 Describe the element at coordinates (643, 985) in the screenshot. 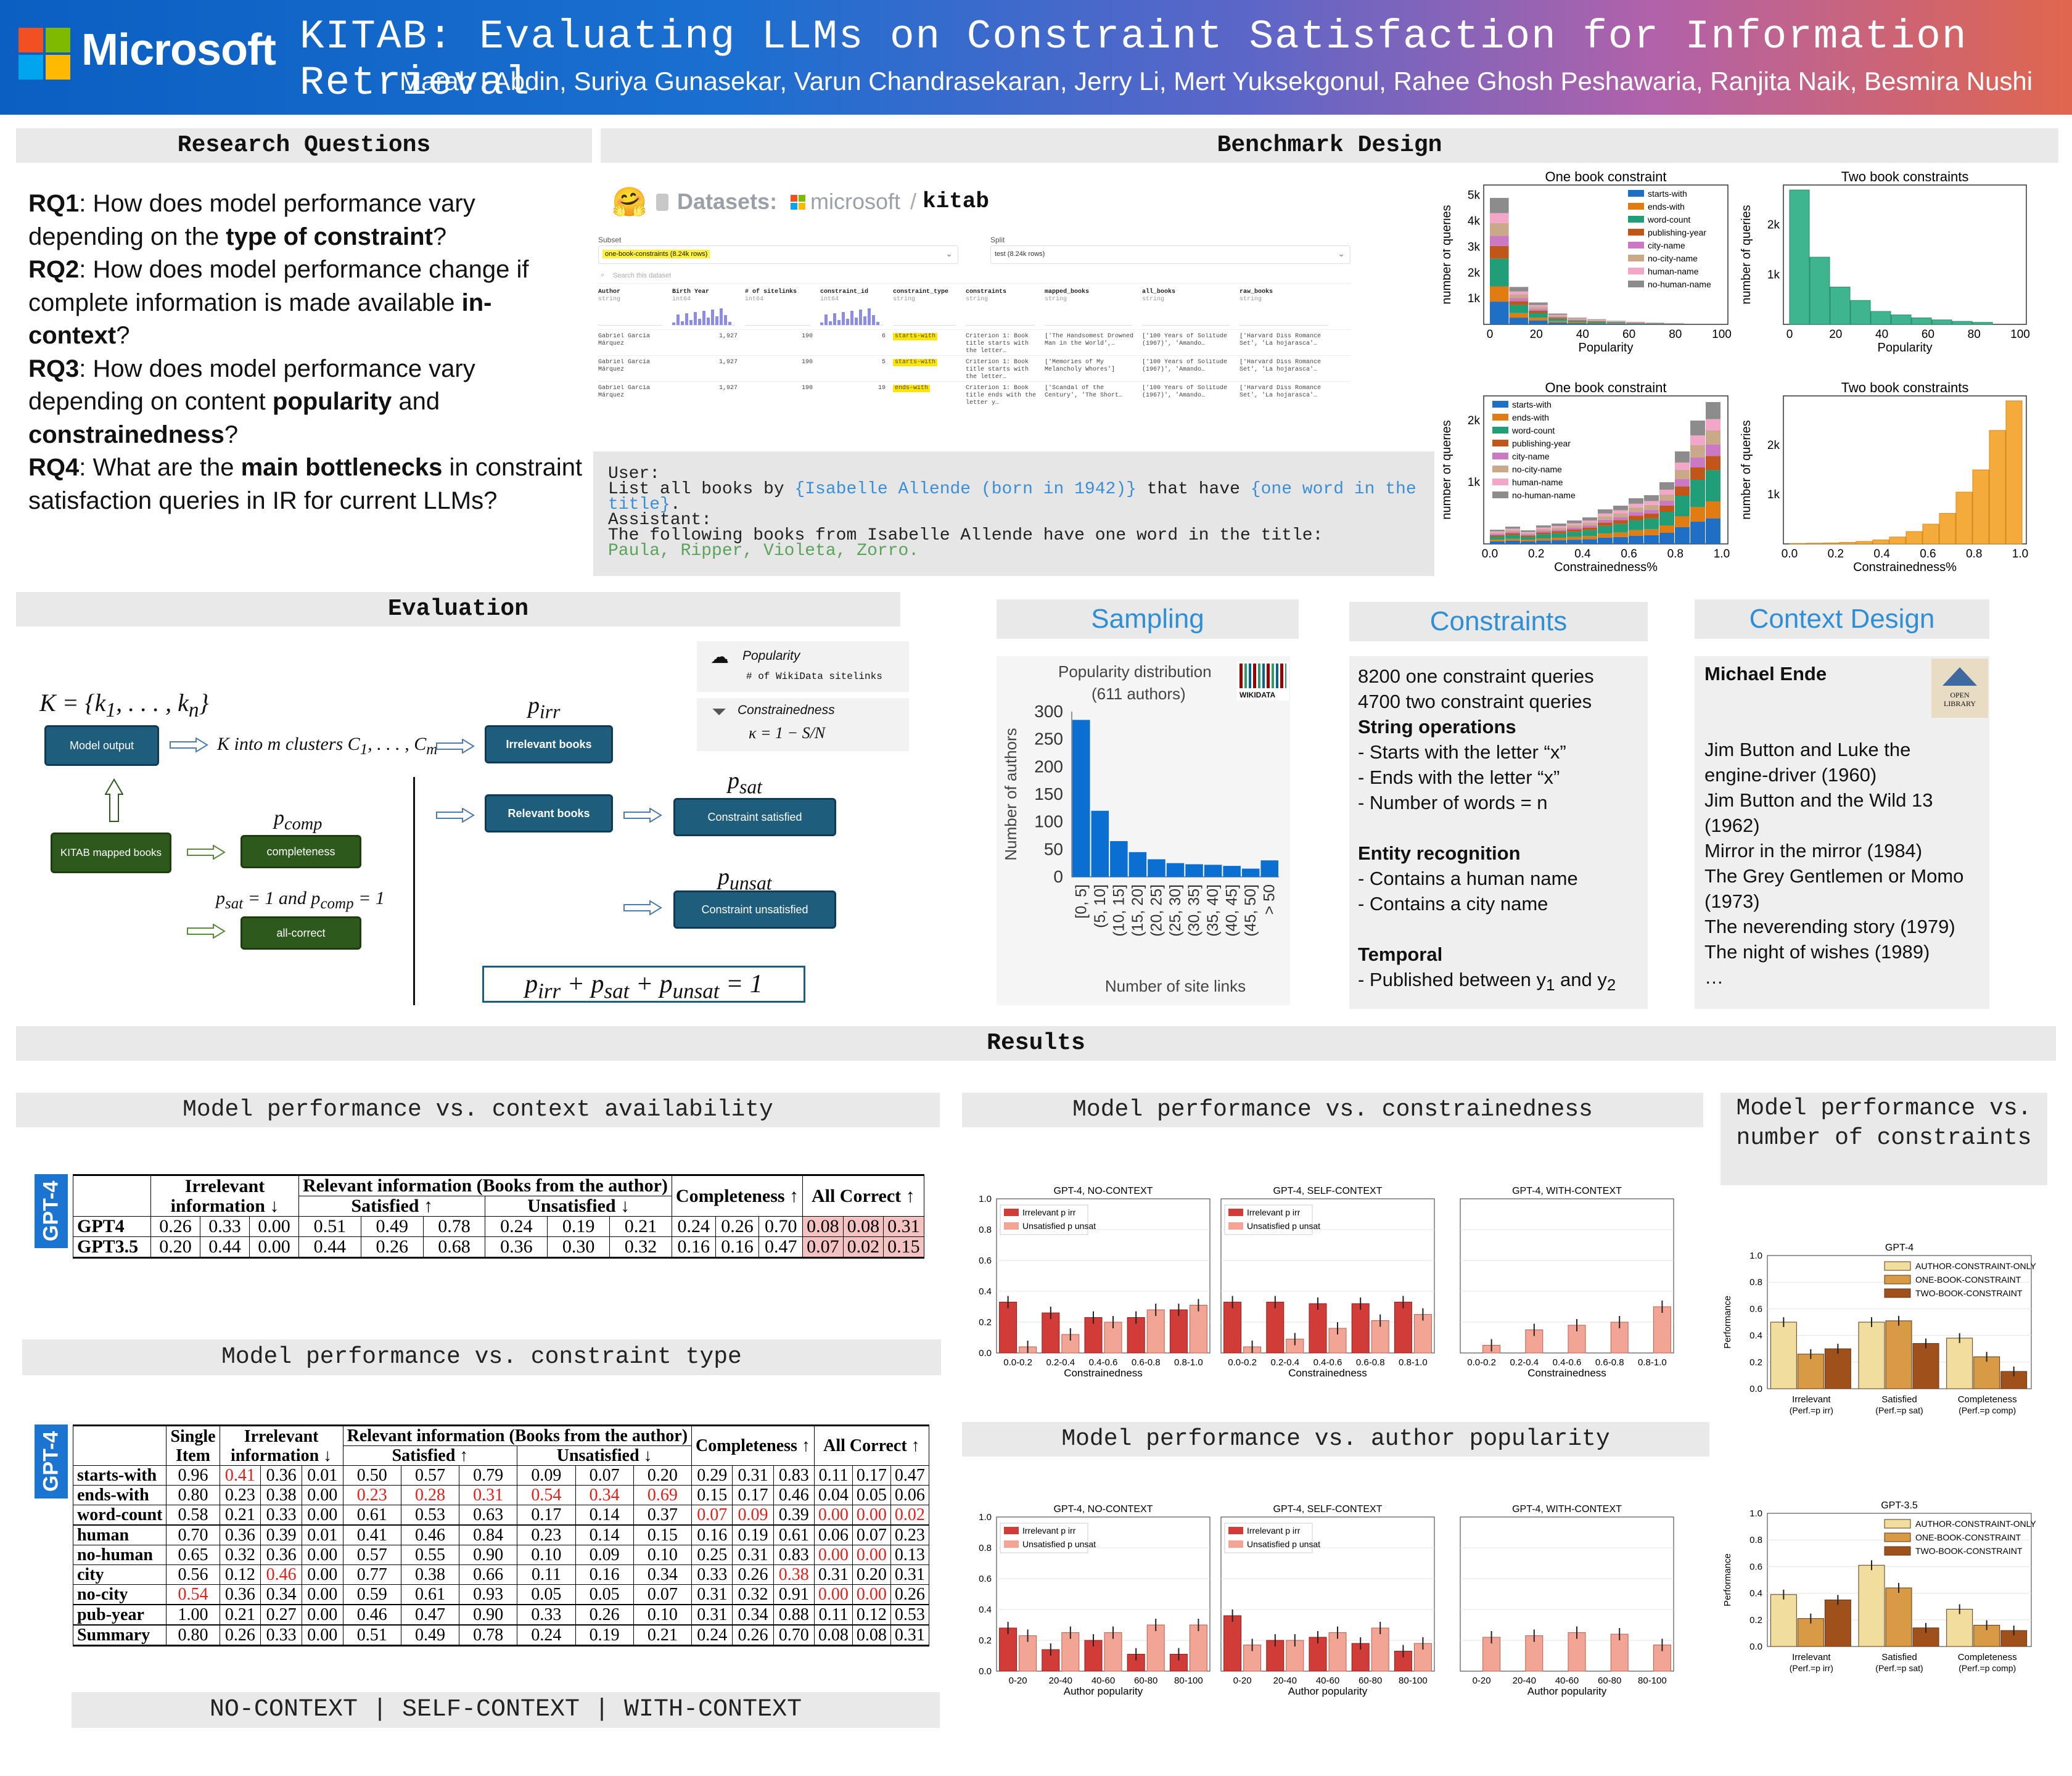

I see `probability-equation: pirr + psat + punsat = 1` at that location.